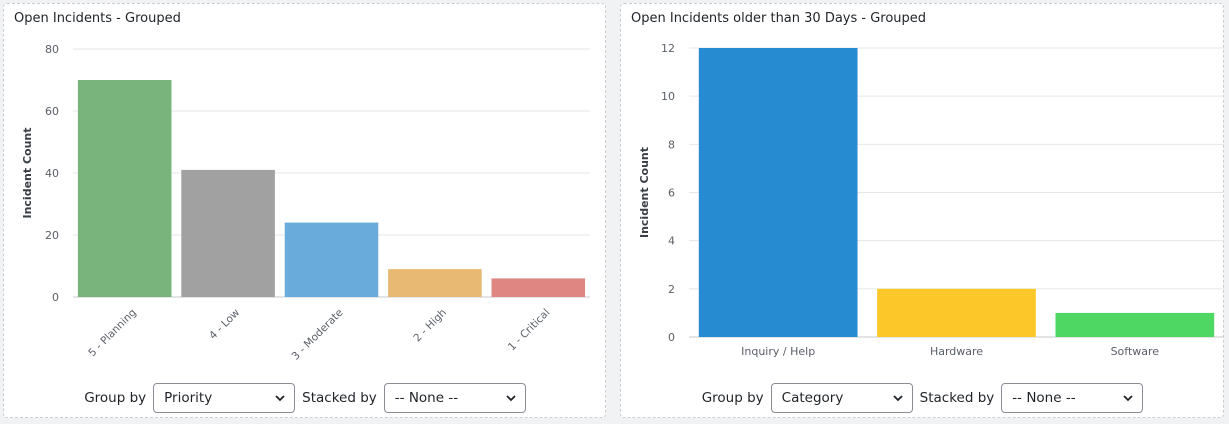 The height and width of the screenshot is (424, 1229). I want to click on y-tick-label: 60, so click(52, 111).